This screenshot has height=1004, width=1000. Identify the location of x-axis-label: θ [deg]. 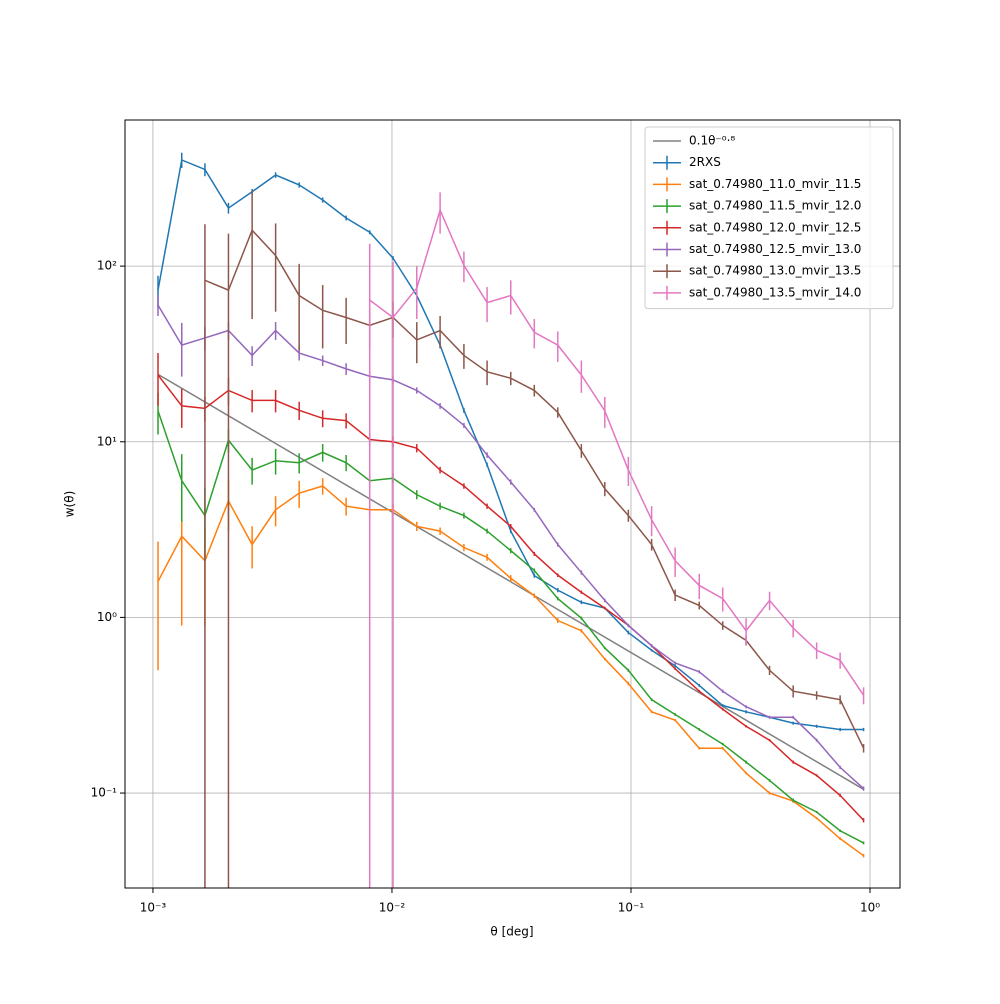
(511, 932).